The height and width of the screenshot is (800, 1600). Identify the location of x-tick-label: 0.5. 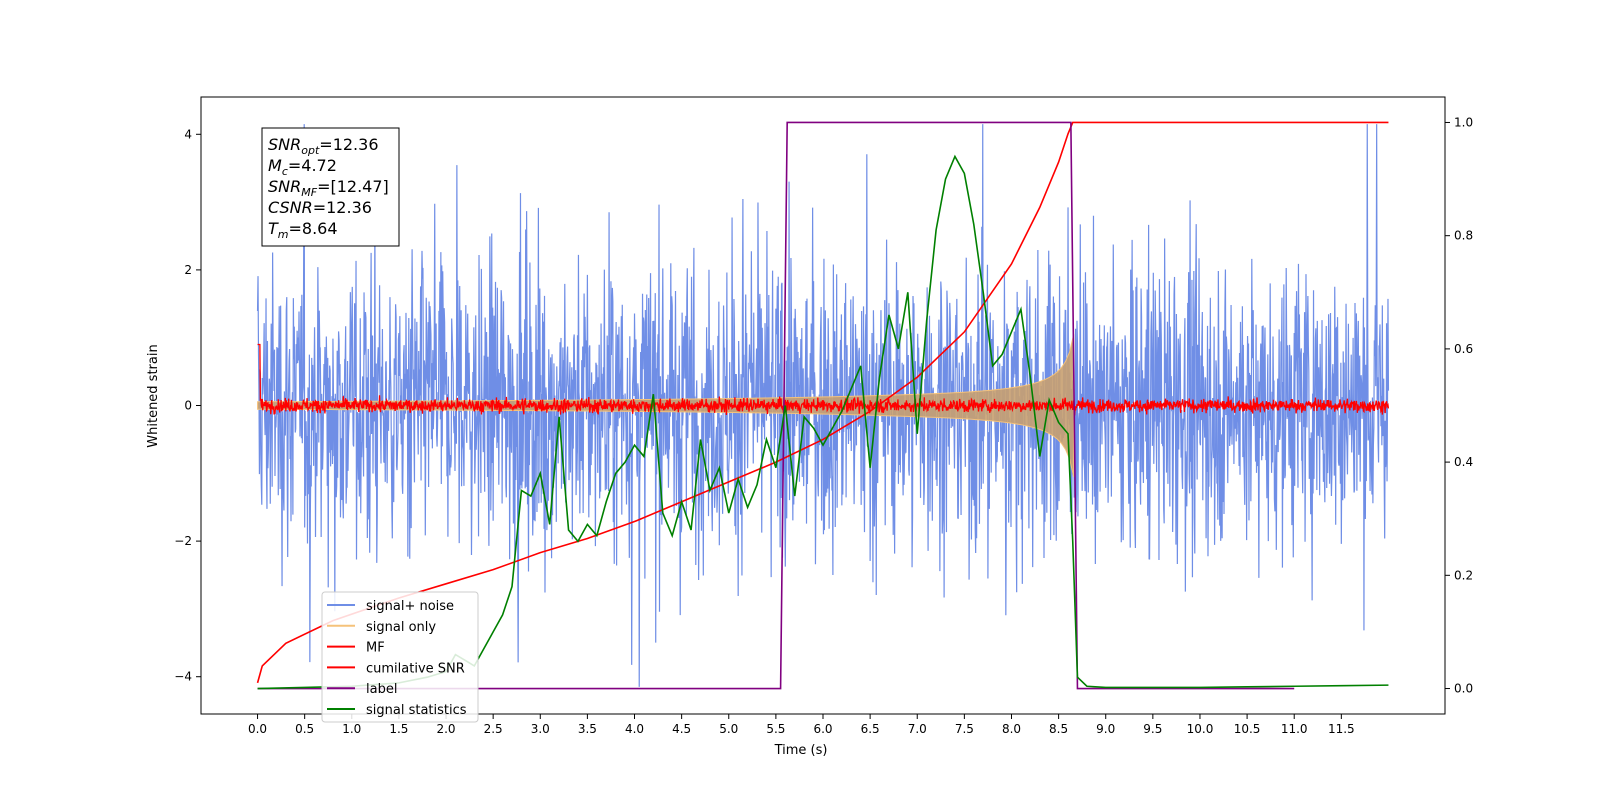
(304, 729).